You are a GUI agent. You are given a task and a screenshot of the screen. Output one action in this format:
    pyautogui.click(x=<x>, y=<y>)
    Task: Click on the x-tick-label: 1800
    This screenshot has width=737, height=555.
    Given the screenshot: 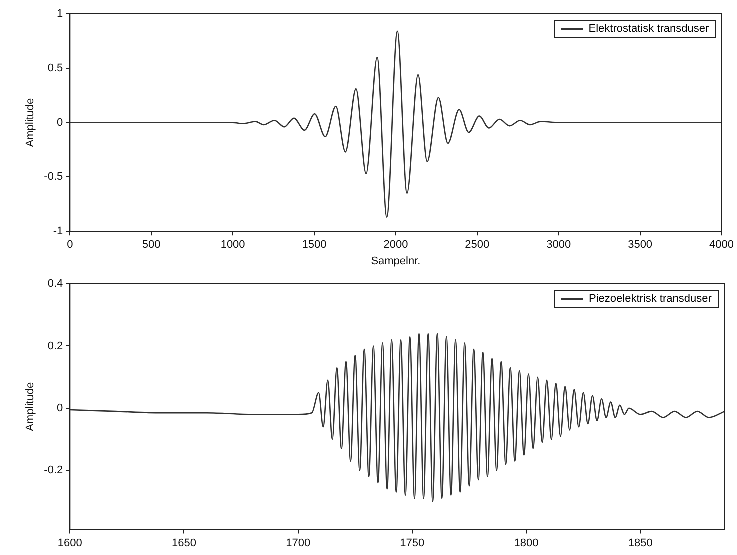 What is the action you would take?
    pyautogui.click(x=526, y=543)
    